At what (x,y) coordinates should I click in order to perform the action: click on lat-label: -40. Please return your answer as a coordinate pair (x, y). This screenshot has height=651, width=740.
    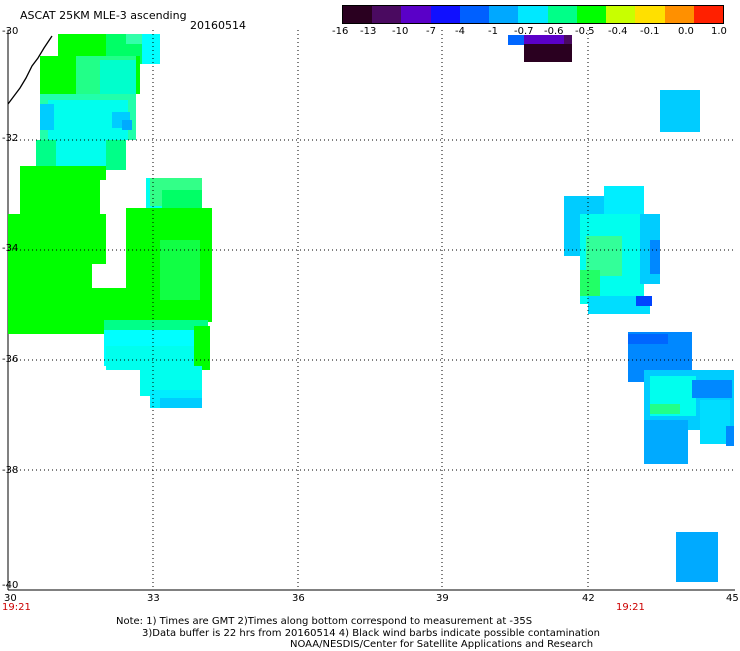
    Looking at the image, I should click on (10, 585).